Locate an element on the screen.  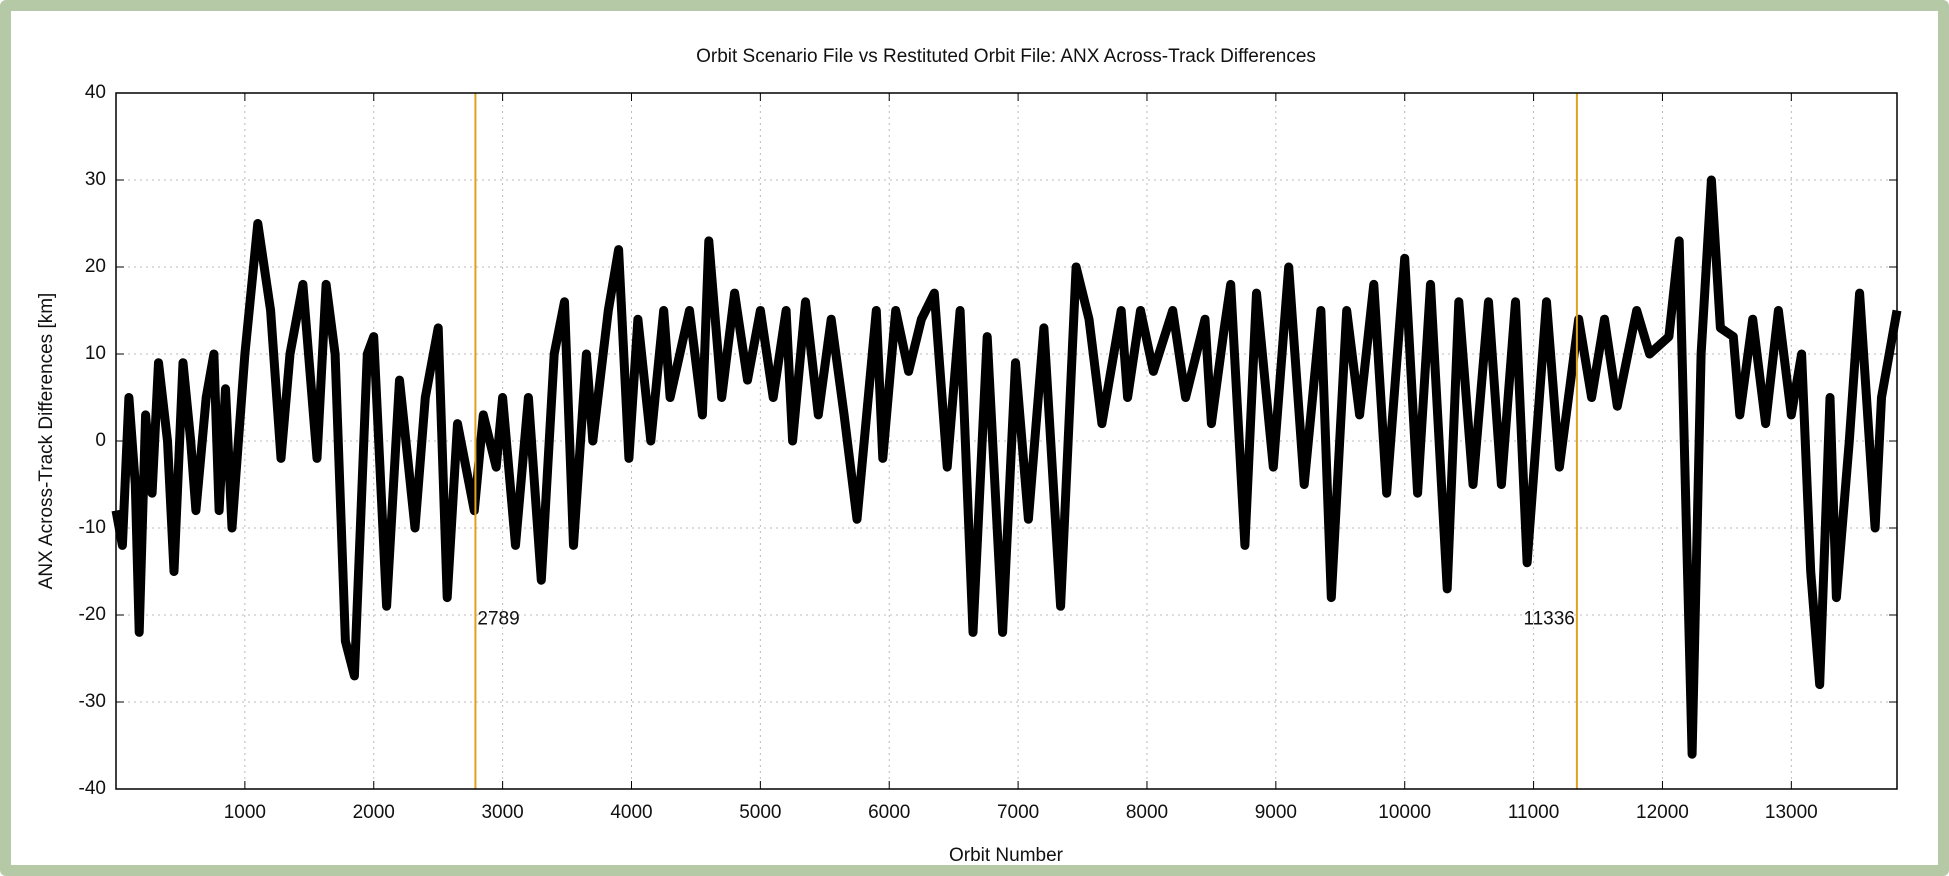
x-tick-label: 5000 is located at coordinates (760, 812).